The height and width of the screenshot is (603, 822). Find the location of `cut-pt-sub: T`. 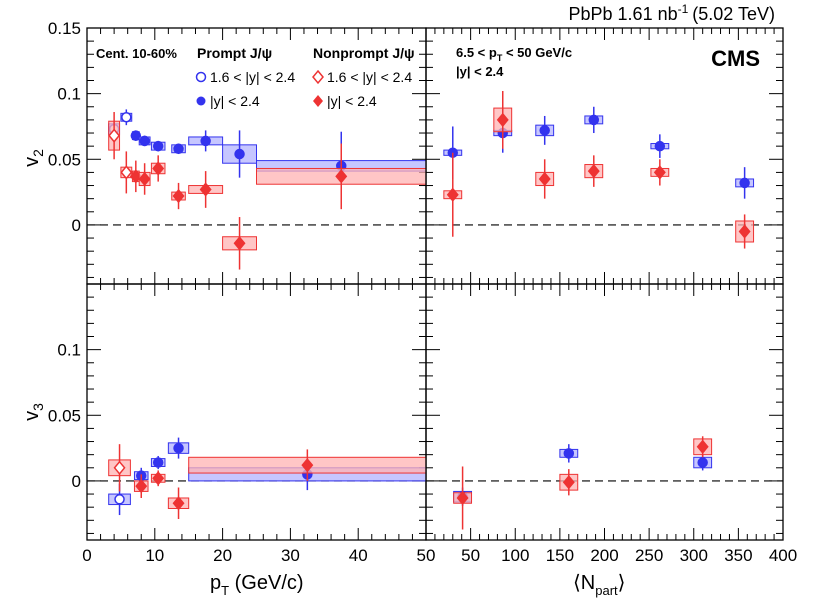

cut-pt-sub: T is located at coordinates (500, 58).